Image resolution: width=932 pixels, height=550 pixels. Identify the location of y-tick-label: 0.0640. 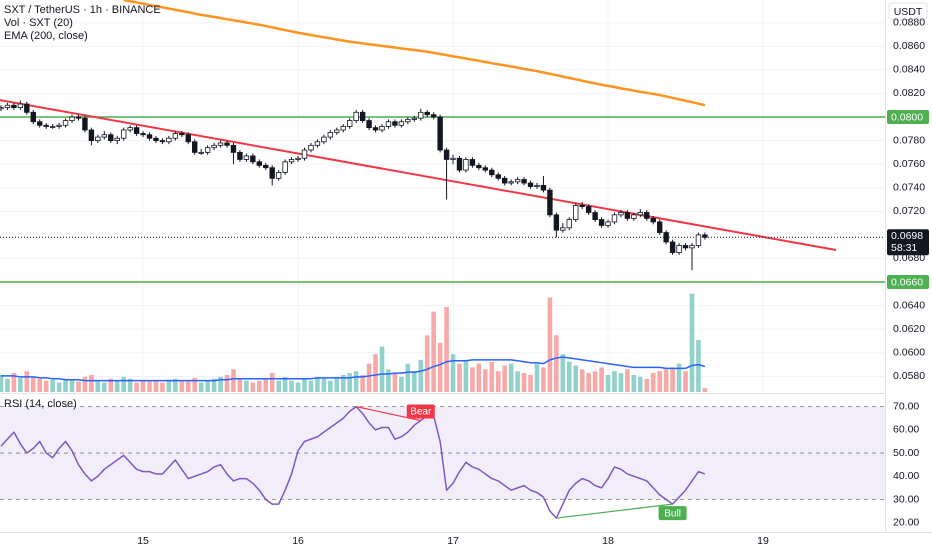
(909, 305).